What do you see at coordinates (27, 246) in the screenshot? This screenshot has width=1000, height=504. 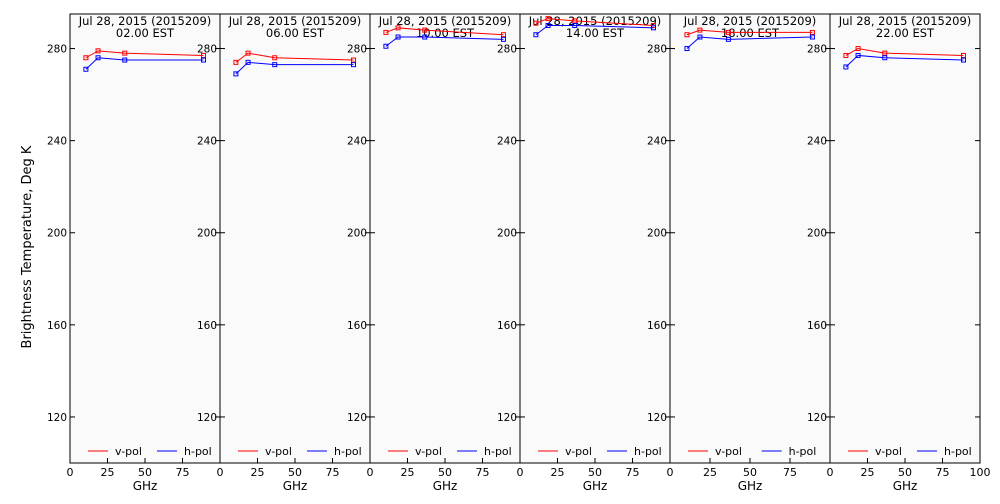 I see `y-axis-title: Brightness Temperature, Deg K` at bounding box center [27, 246].